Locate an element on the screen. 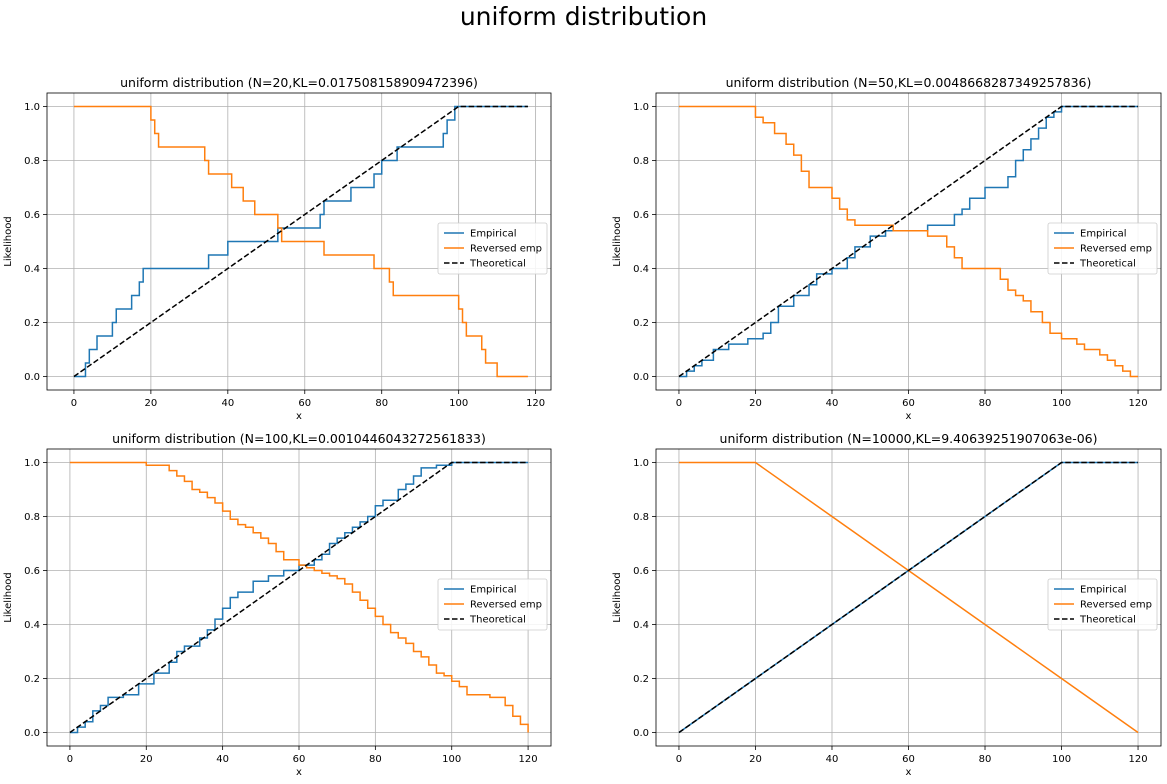 This screenshot has height=784, width=1167. figure-title: uniform distribution is located at coordinates (583, 16).